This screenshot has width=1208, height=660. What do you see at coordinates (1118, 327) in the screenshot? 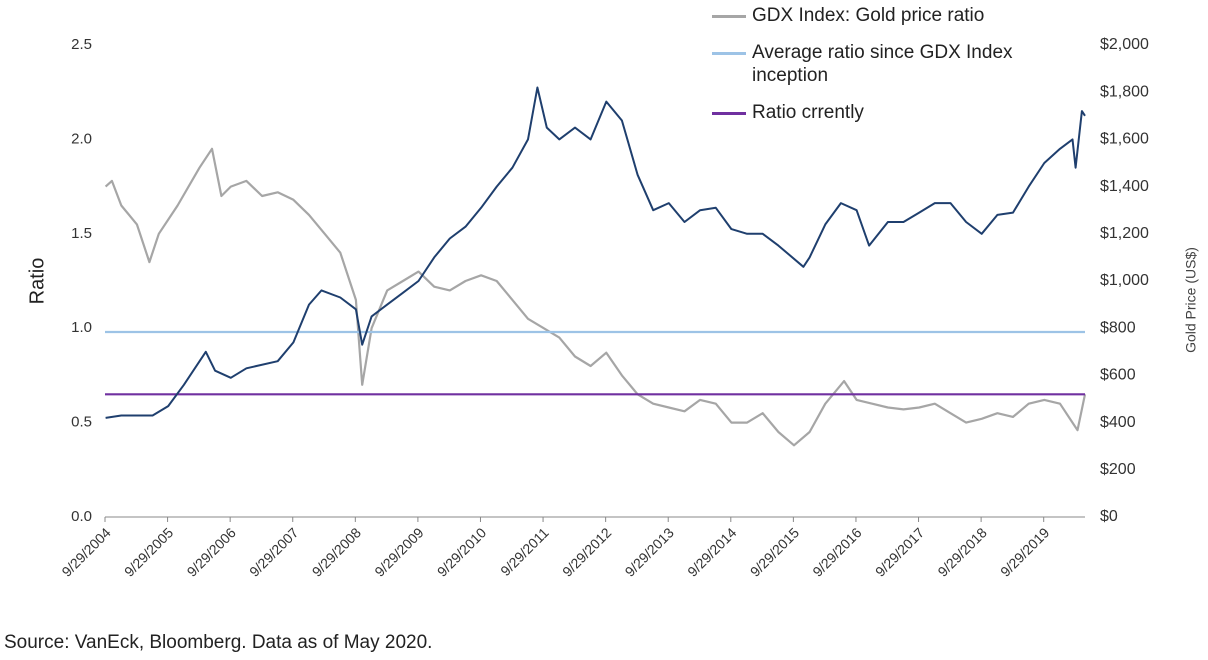
I see `y2-tick-label: $800` at bounding box center [1118, 327].